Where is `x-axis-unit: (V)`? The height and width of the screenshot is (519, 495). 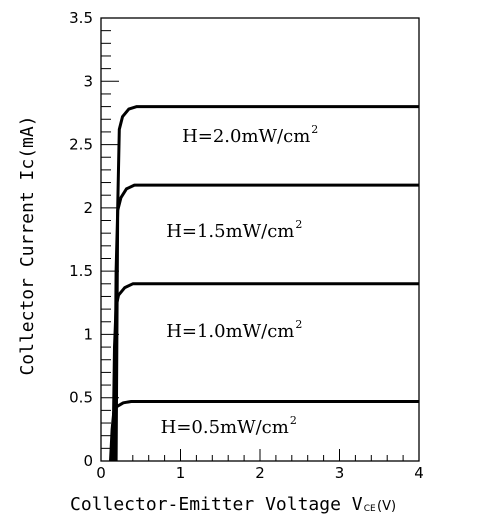
x-axis-unit: (V) is located at coordinates (386, 506).